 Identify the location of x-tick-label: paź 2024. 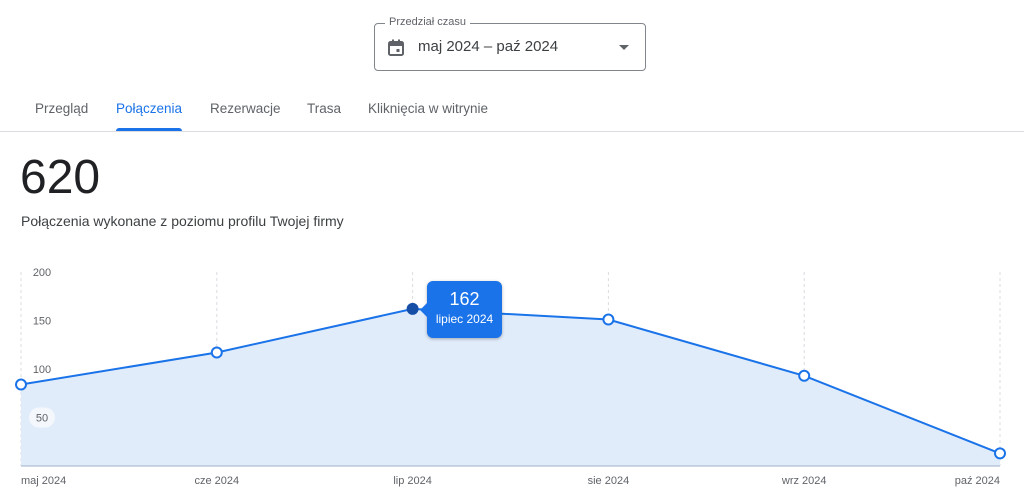
(977, 481).